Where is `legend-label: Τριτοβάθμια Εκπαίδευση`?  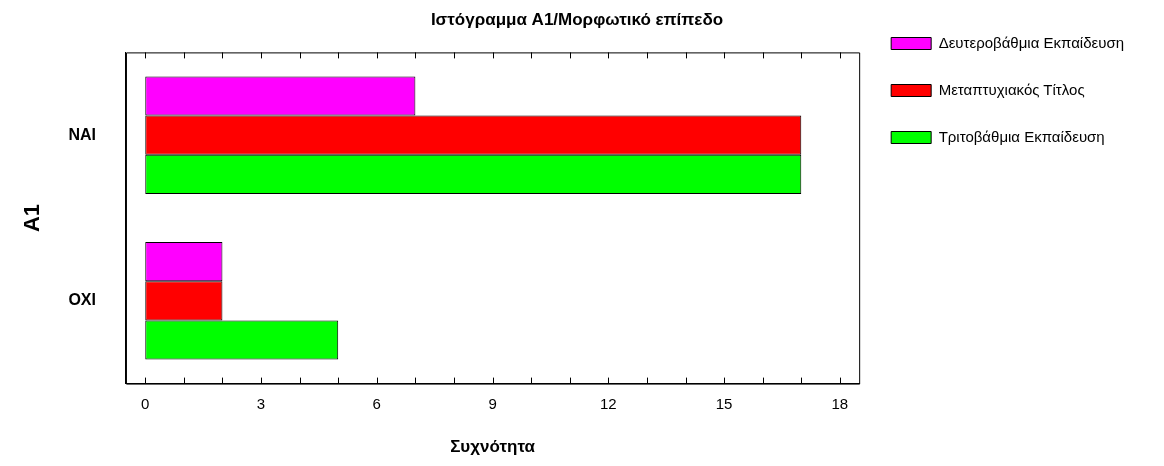 legend-label: Τριτοβάθμια Εκπαίδευση is located at coordinates (1021, 136).